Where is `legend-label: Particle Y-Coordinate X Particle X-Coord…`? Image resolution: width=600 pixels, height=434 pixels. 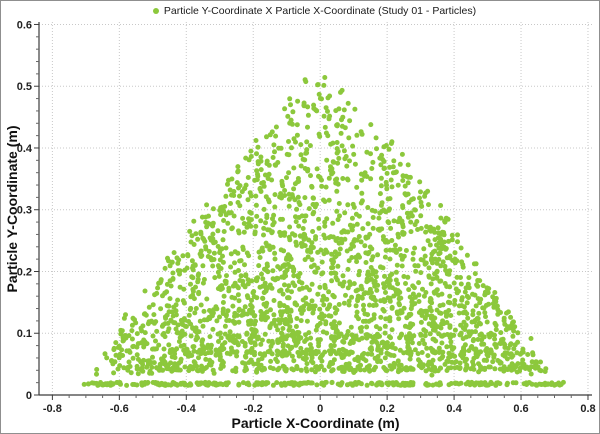
legend-label: Particle Y-Coordinate X Particle X-Coord… is located at coordinates (320, 11).